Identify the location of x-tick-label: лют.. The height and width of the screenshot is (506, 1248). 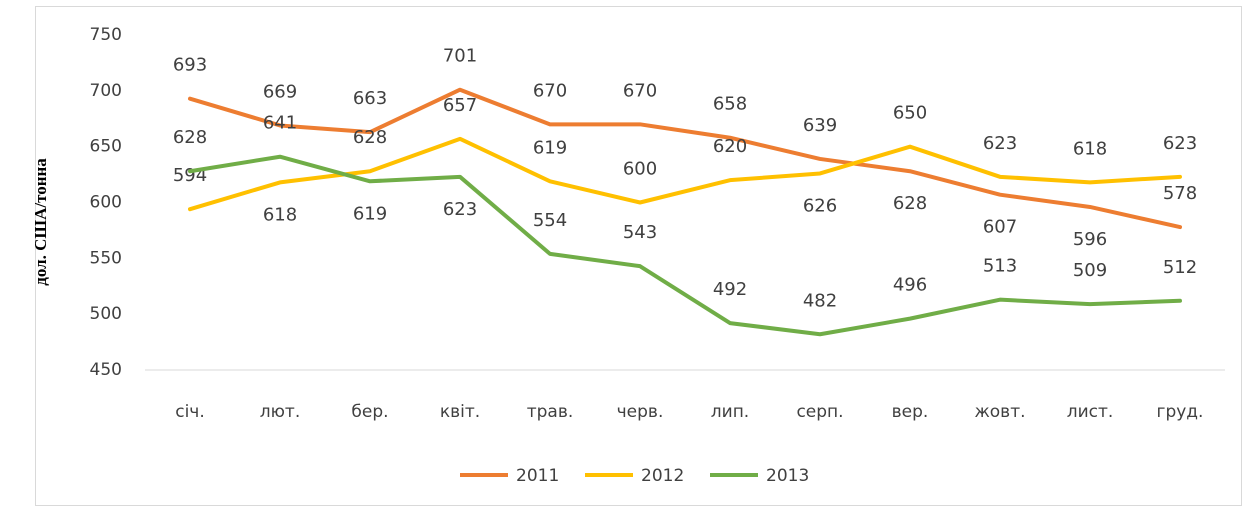
(280, 412).